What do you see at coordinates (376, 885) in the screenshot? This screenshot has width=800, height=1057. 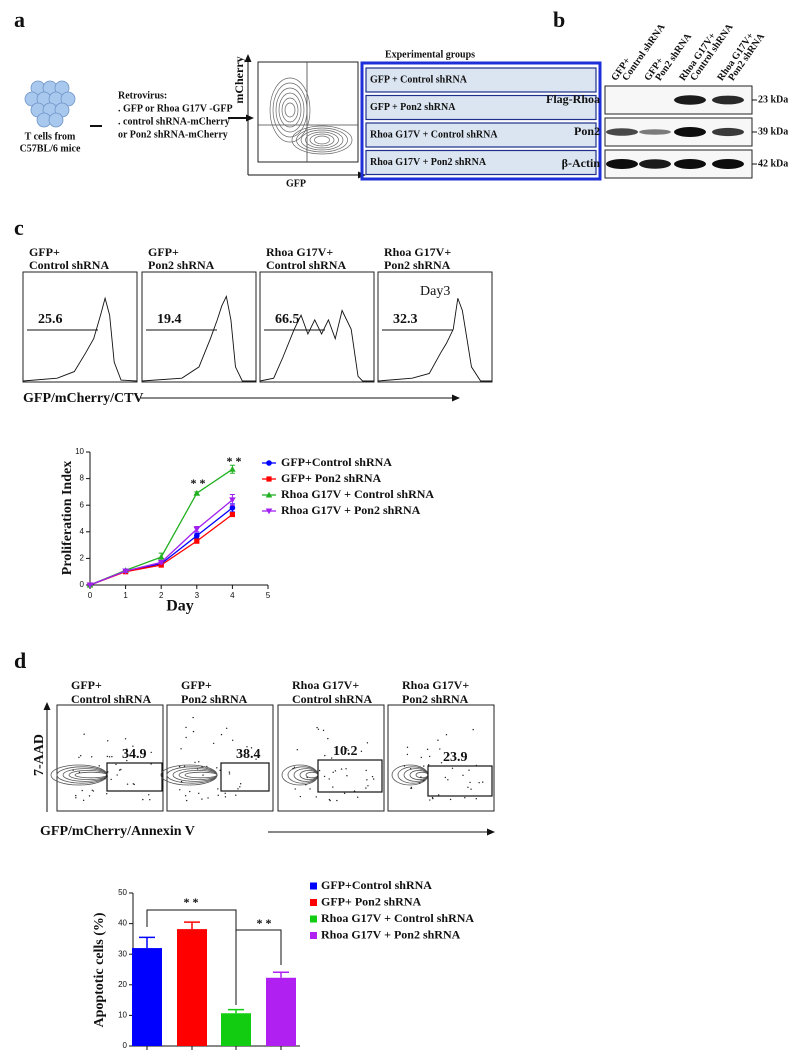 I see `legend-label: GFP+Control shRNA` at bounding box center [376, 885].